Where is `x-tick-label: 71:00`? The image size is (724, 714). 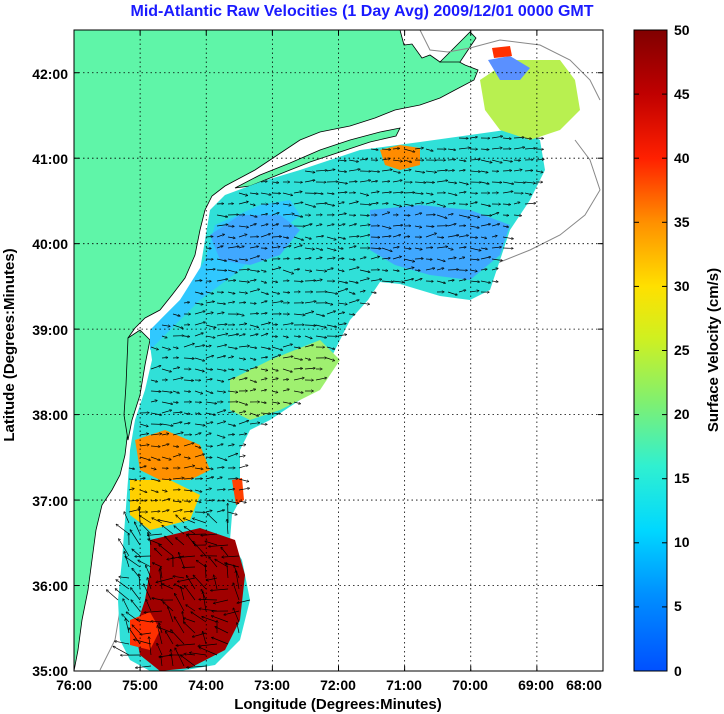
x-tick-label: 71:00 is located at coordinates (404, 685).